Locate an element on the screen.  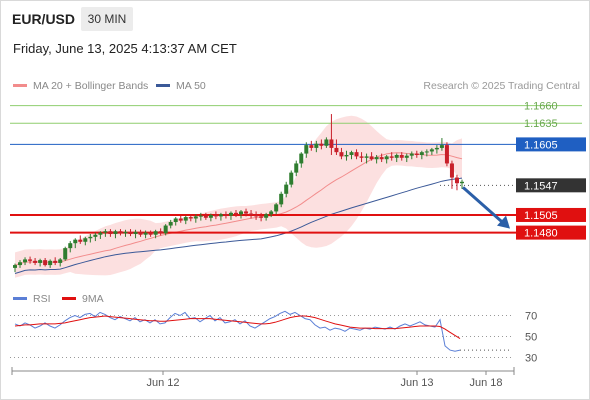
timeframe-button: 30 MIN is located at coordinates (107, 19).